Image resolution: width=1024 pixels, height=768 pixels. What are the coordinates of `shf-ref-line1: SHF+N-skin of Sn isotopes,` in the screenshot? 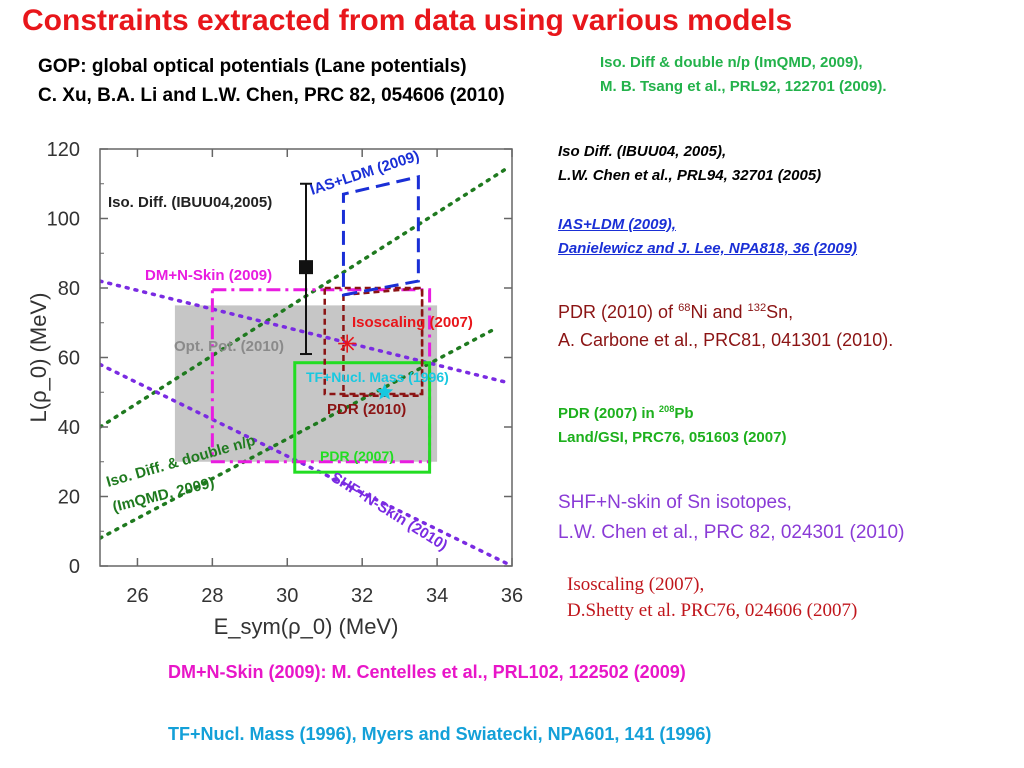 It's located at (675, 502).